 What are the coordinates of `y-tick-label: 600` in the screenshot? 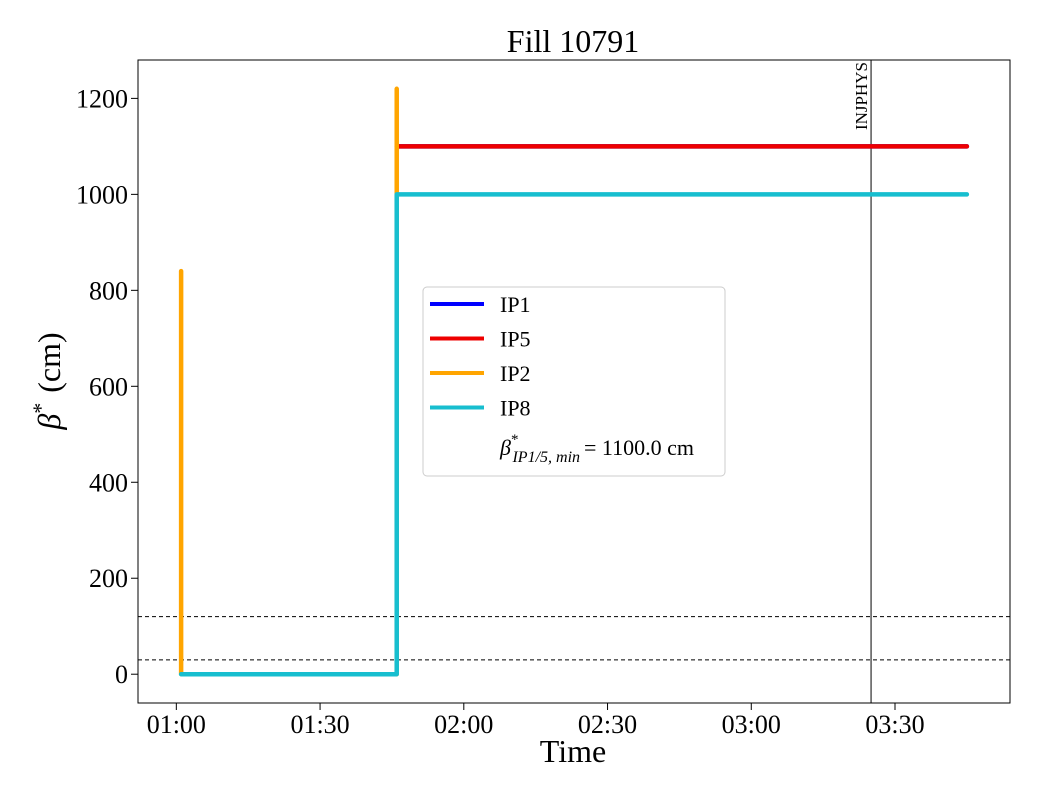 It's located at (108, 386).